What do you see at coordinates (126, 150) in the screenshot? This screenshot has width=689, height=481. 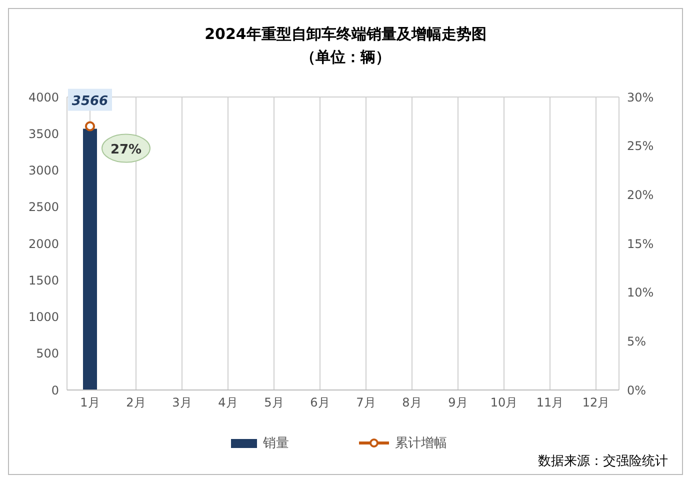 I see `data-label: 27%` at bounding box center [126, 150].